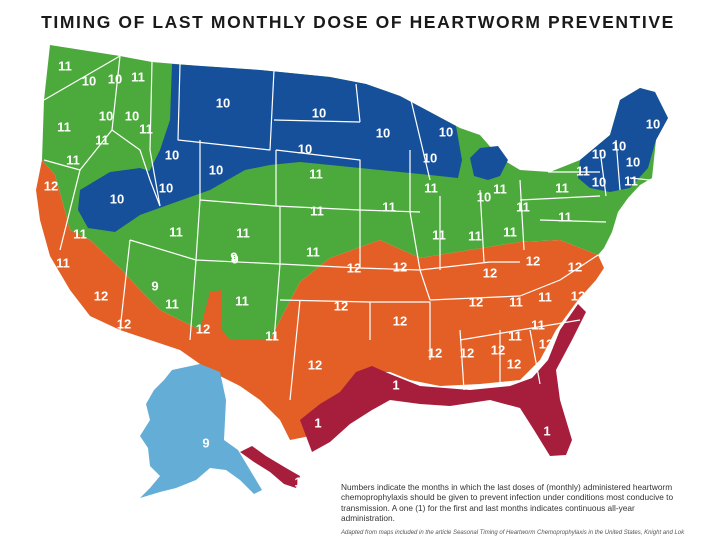 Image resolution: width=716 pixels, height=553 pixels. I want to click on label-ny-n: 11, so click(562, 187).